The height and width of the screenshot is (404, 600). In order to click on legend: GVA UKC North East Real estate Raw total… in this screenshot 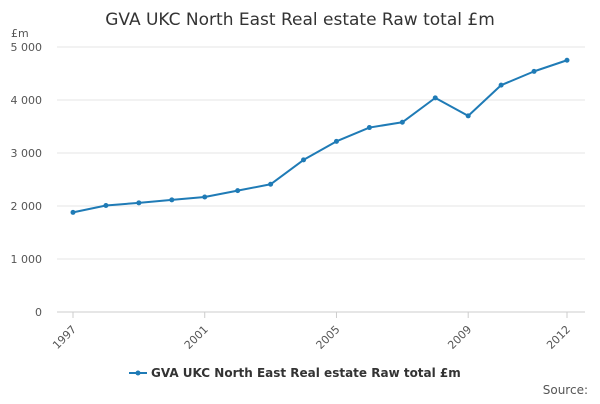, I will do `click(295, 373)`.